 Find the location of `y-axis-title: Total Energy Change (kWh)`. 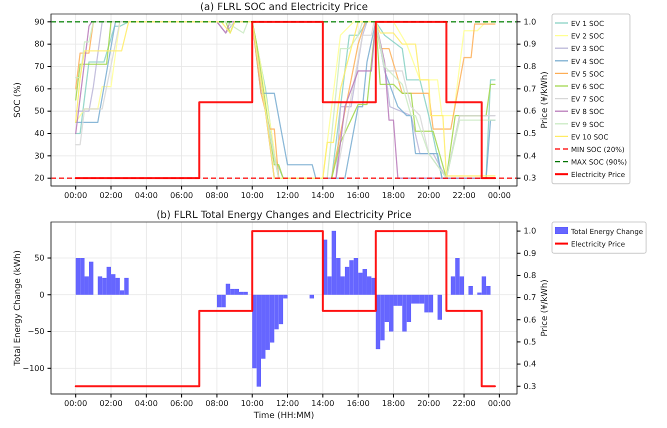

y-axis-title: Total Energy Change (kWh) is located at coordinates (18, 308).